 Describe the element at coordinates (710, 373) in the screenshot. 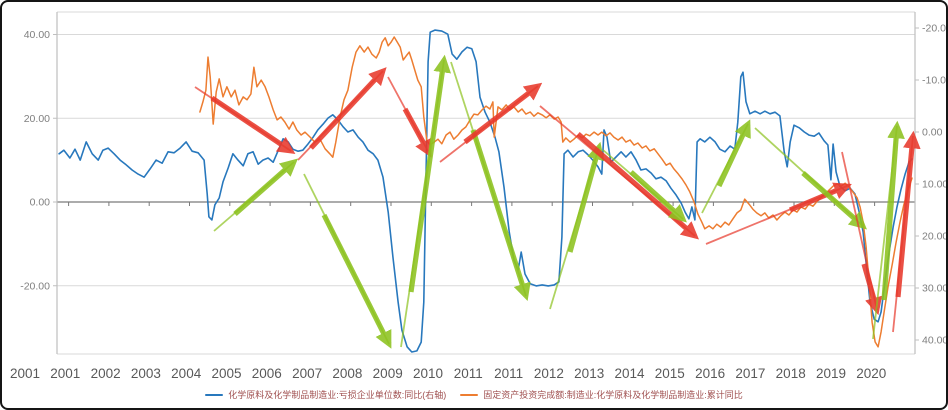

I see `x-axis-label: 2016` at that location.